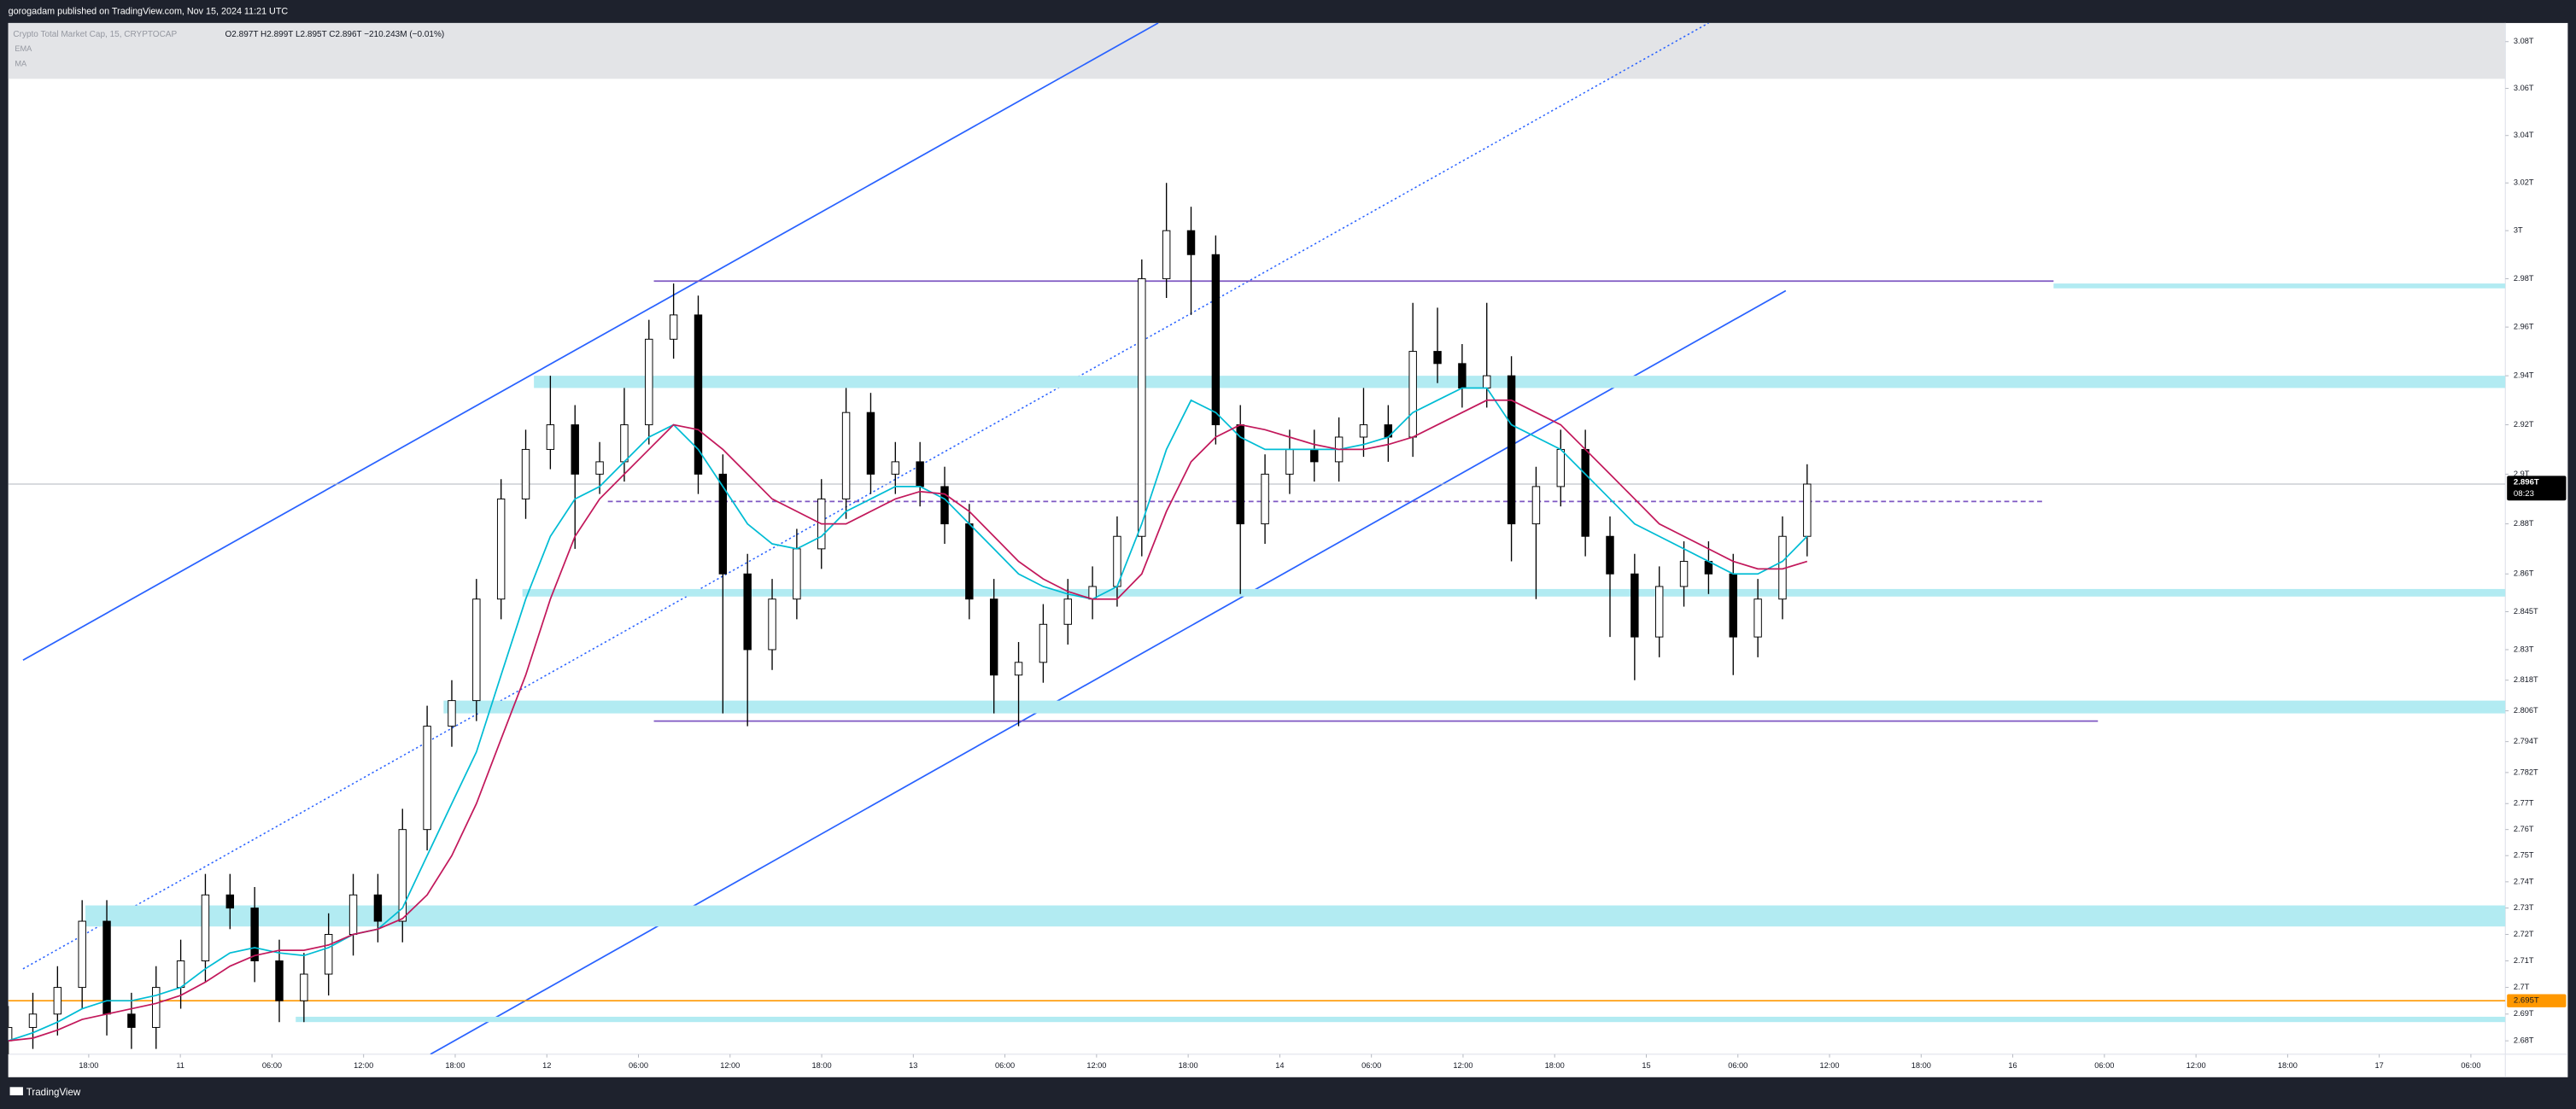 This screenshot has height=1109, width=2576. I want to click on footer-brand: TradingView, so click(53, 1093).